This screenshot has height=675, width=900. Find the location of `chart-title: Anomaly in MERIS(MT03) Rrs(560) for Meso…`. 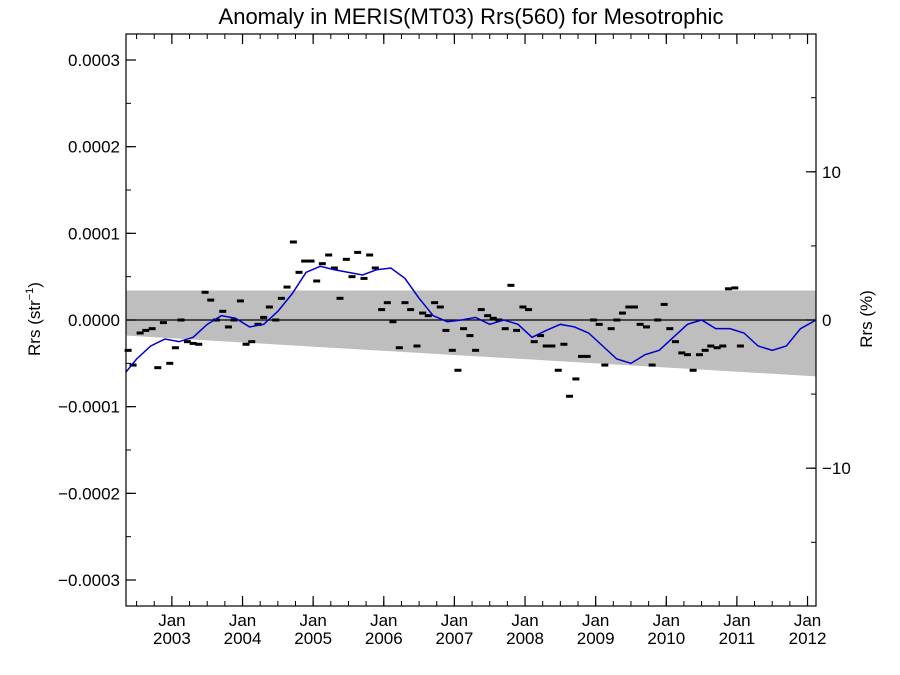

chart-title: Anomaly in MERIS(MT03) Rrs(560) for Meso… is located at coordinates (471, 16).